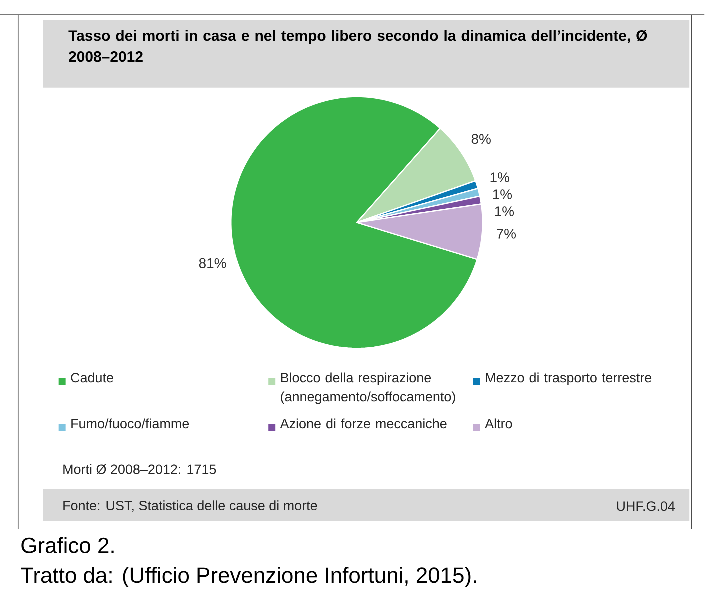 This screenshot has width=705, height=592. I want to click on data-label: 81%, so click(212, 263).